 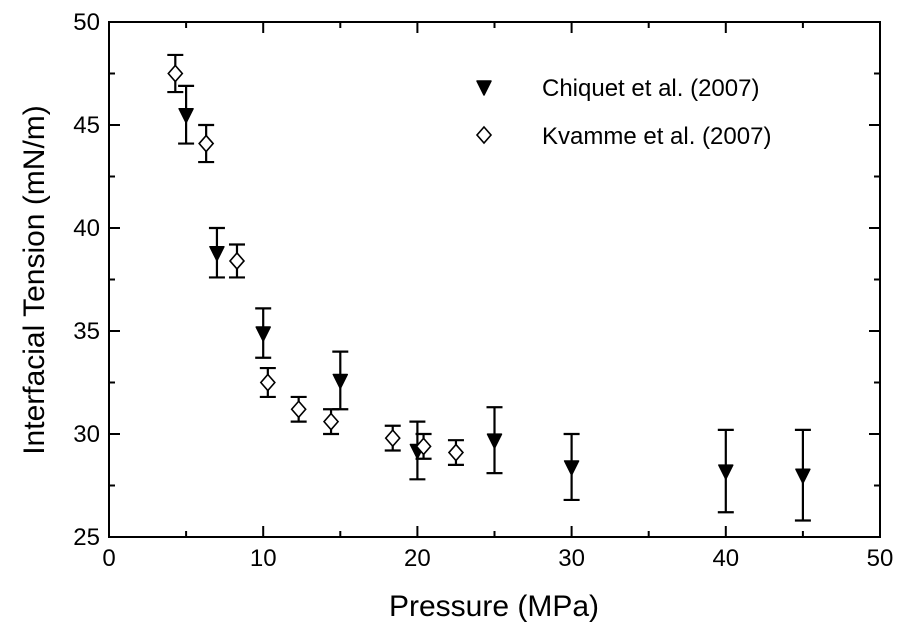 What do you see at coordinates (86, 125) in the screenshot?
I see `y-tick-label: 45` at bounding box center [86, 125].